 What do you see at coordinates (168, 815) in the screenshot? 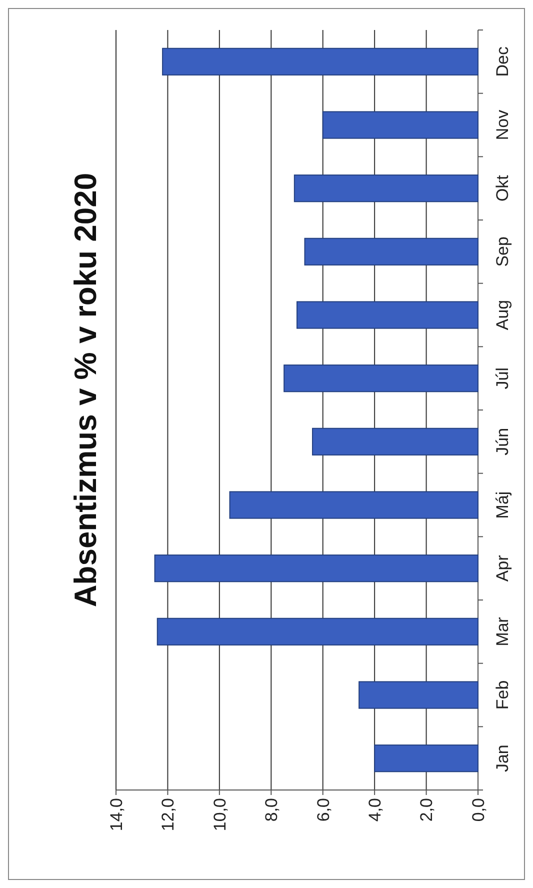
I see `x-tick-label: 12,0` at bounding box center [168, 815].